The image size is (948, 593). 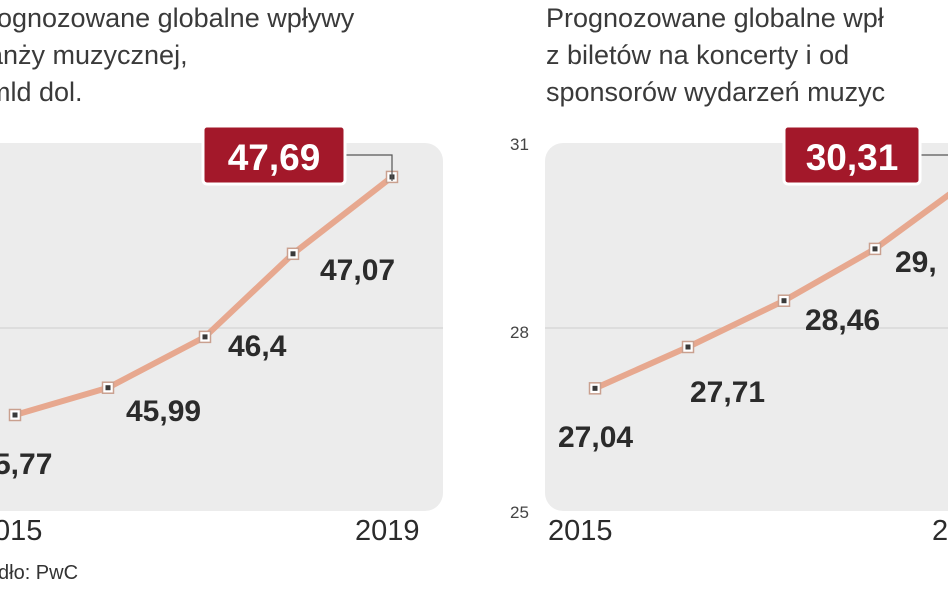 What do you see at coordinates (94, 55) in the screenshot?
I see `title-left-line-2: anży muzycznej,` at bounding box center [94, 55].